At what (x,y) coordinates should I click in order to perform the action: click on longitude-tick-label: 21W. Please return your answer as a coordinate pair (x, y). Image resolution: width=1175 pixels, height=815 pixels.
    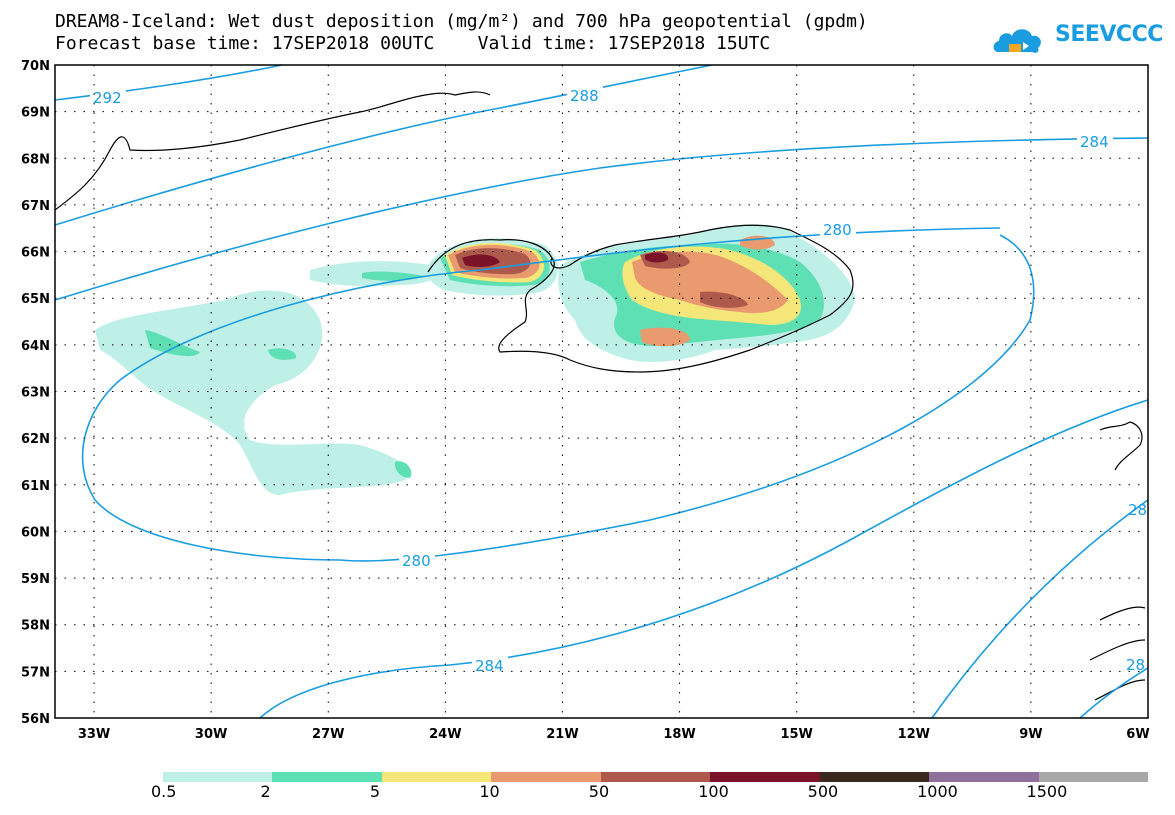
    Looking at the image, I should click on (562, 734).